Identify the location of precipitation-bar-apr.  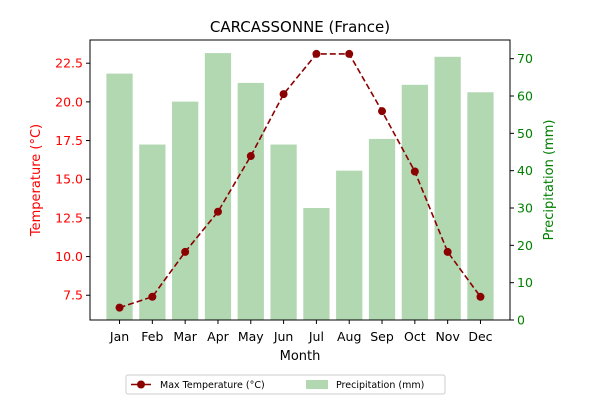
(218, 186).